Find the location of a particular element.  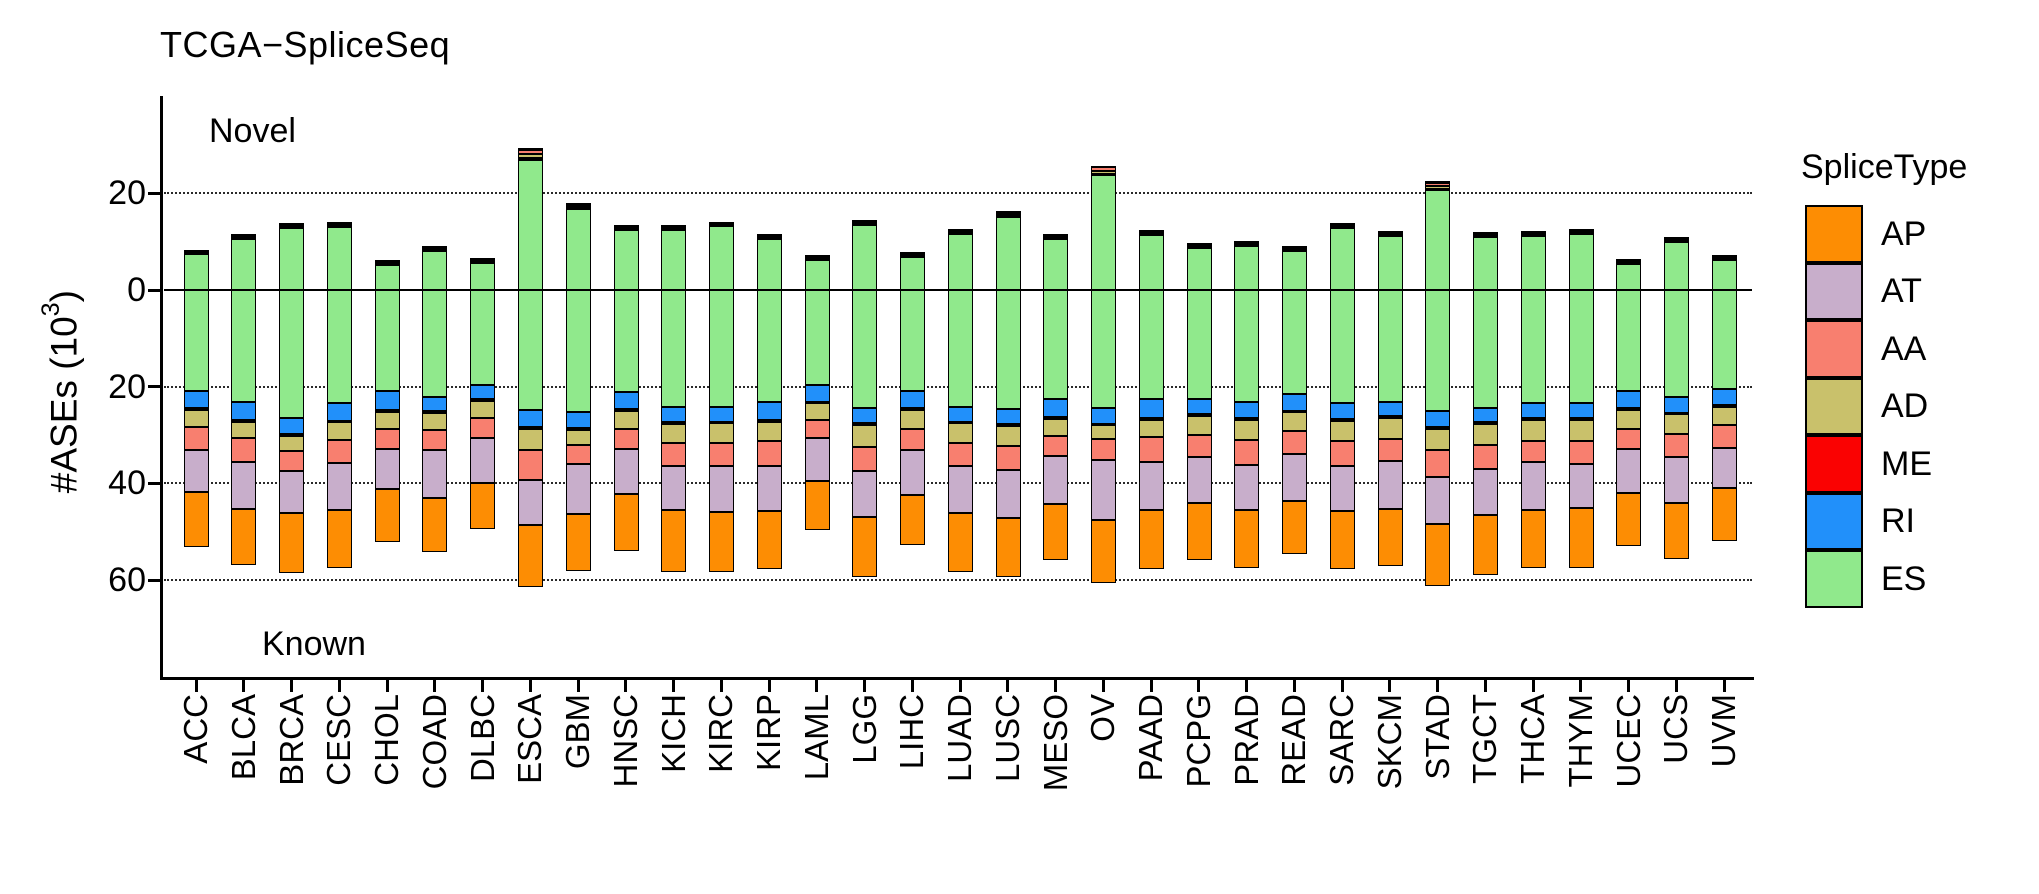

legend-swatch-AD is located at coordinates (1834, 406).